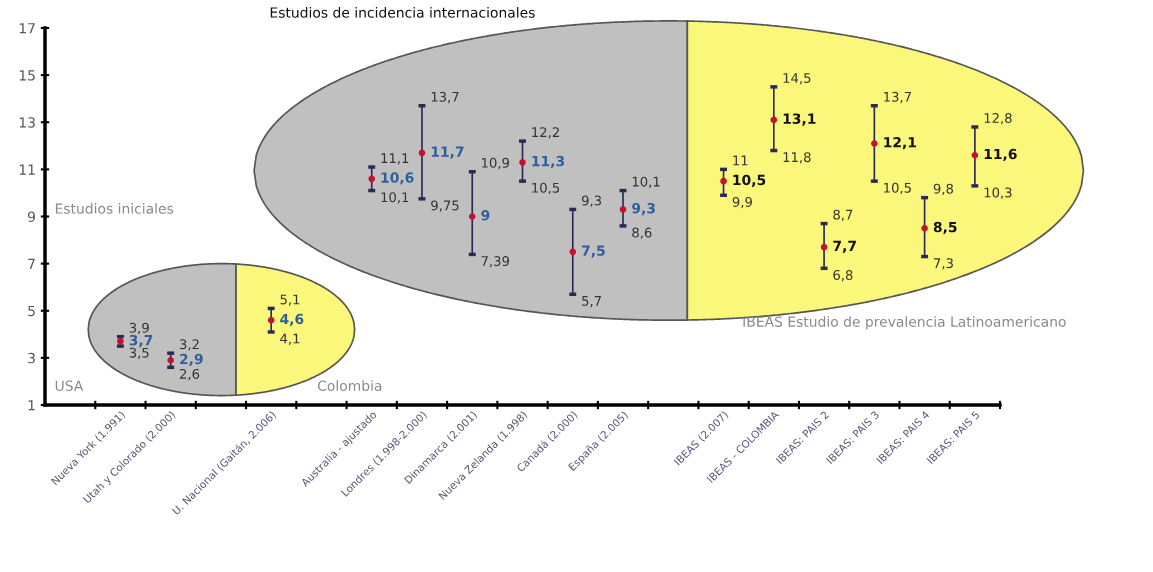 This screenshot has height=572, width=1153. I want to click on data-label: 2,9, so click(191, 360).